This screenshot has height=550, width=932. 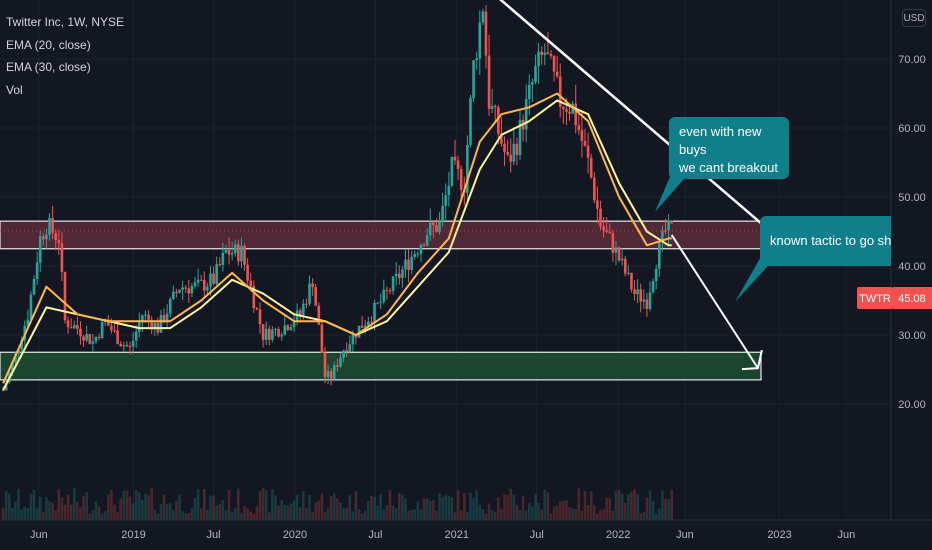 I want to click on currency-label: USD, so click(x=914, y=18).